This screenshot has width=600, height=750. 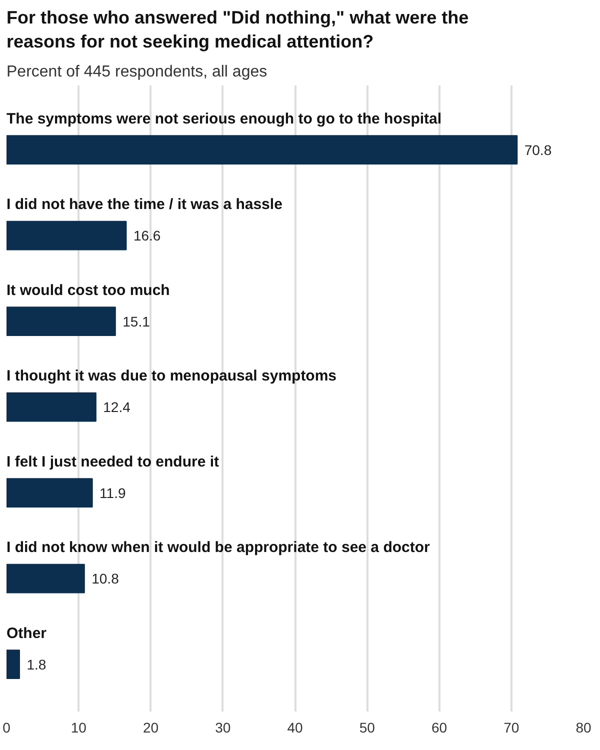 I want to click on x-tick-label: 0, so click(x=6, y=728).